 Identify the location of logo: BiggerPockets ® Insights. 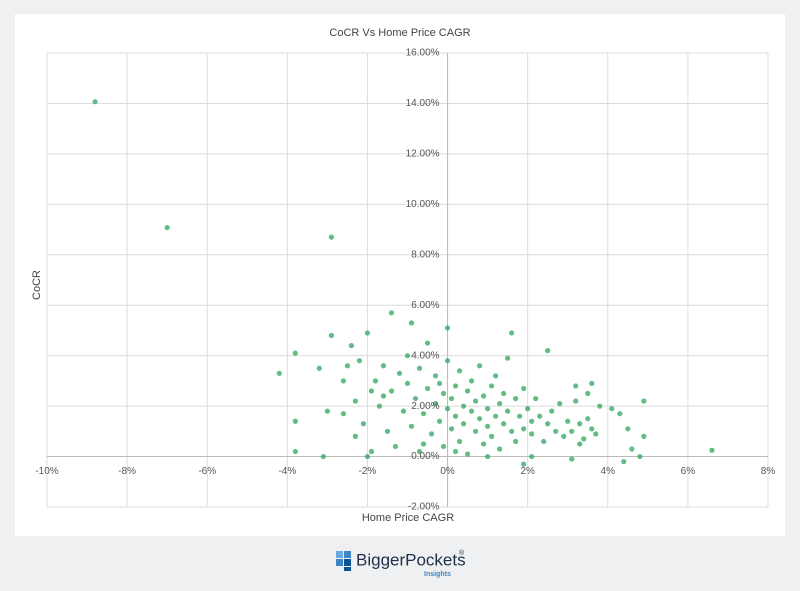
(401, 563).